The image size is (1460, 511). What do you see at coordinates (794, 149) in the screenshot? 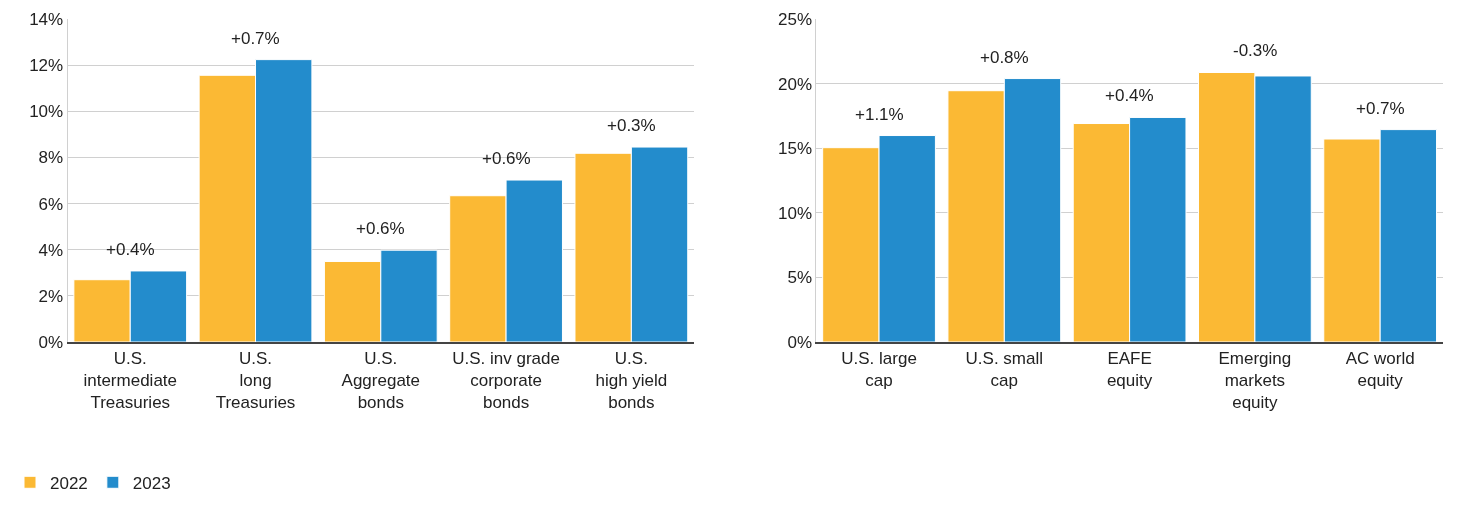
I see `y-tick-label: 15%` at bounding box center [794, 149].